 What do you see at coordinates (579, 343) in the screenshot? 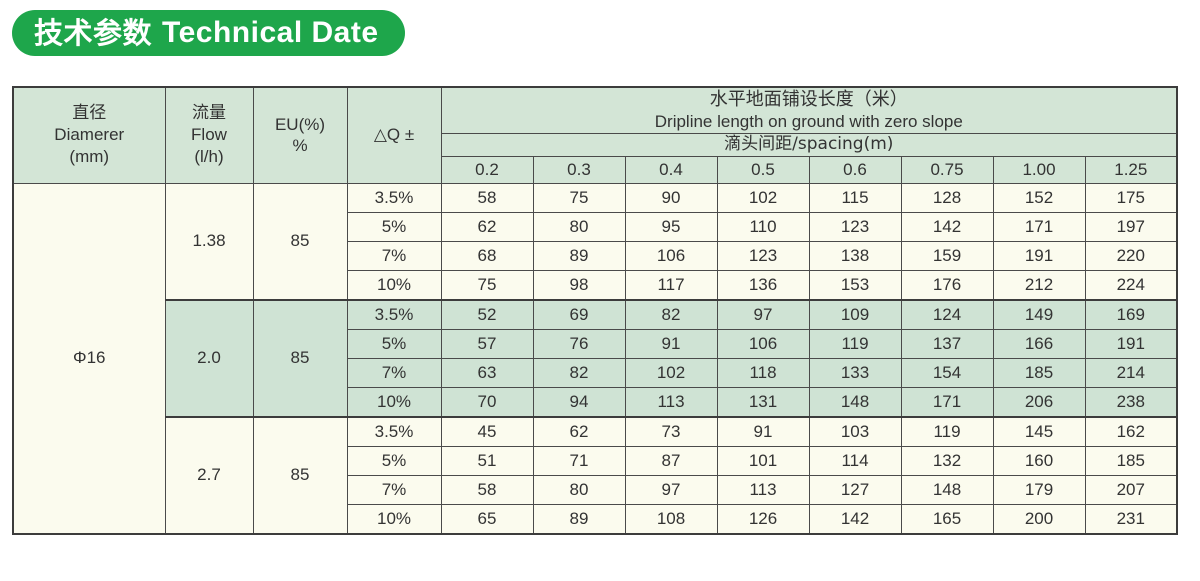
I see `cell-length-value: 76` at bounding box center [579, 343].